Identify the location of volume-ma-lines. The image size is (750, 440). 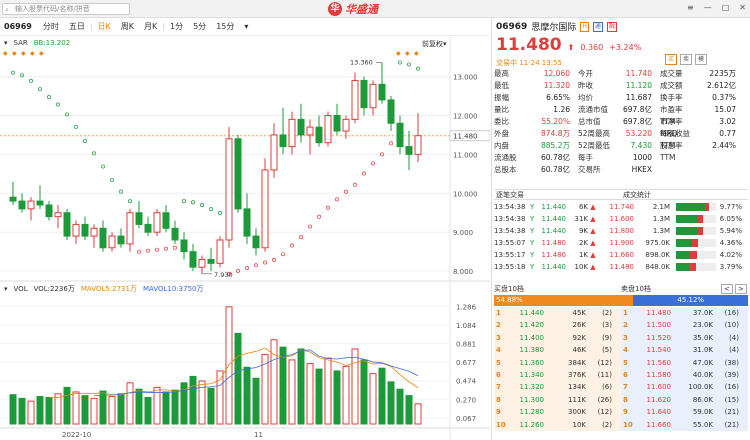
(233, 373).